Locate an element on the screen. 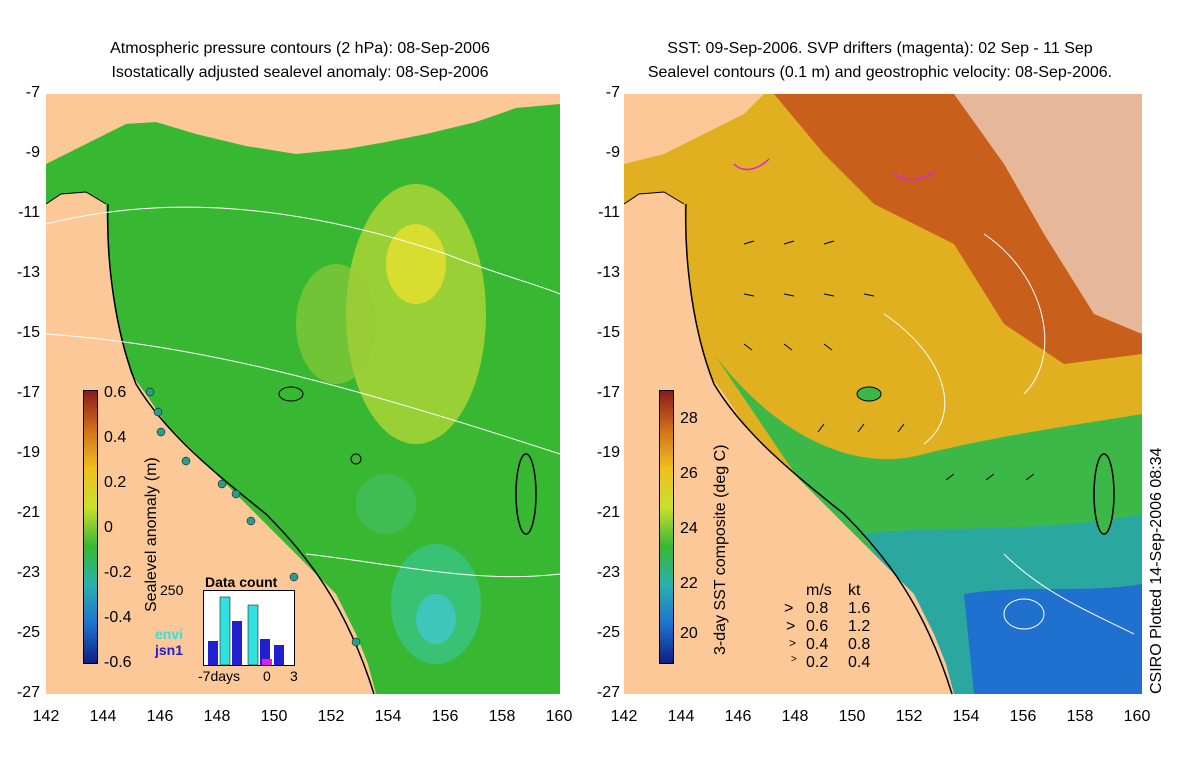 Image resolution: width=1200 pixels, height=780 pixels. sst-colorbar-tick: 28 is located at coordinates (689, 418).